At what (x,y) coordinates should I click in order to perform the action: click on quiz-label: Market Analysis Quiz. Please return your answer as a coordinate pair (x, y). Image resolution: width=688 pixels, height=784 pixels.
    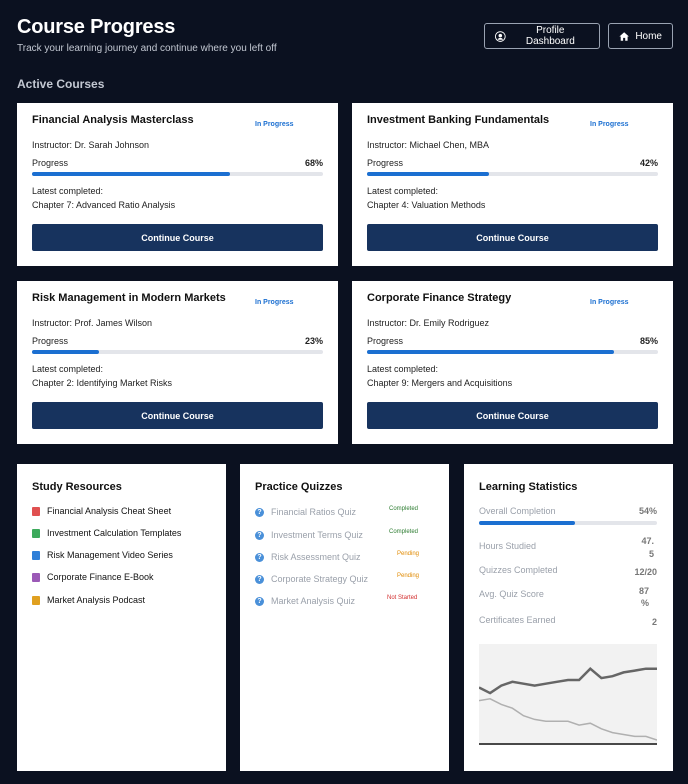
    Looking at the image, I should click on (313, 601).